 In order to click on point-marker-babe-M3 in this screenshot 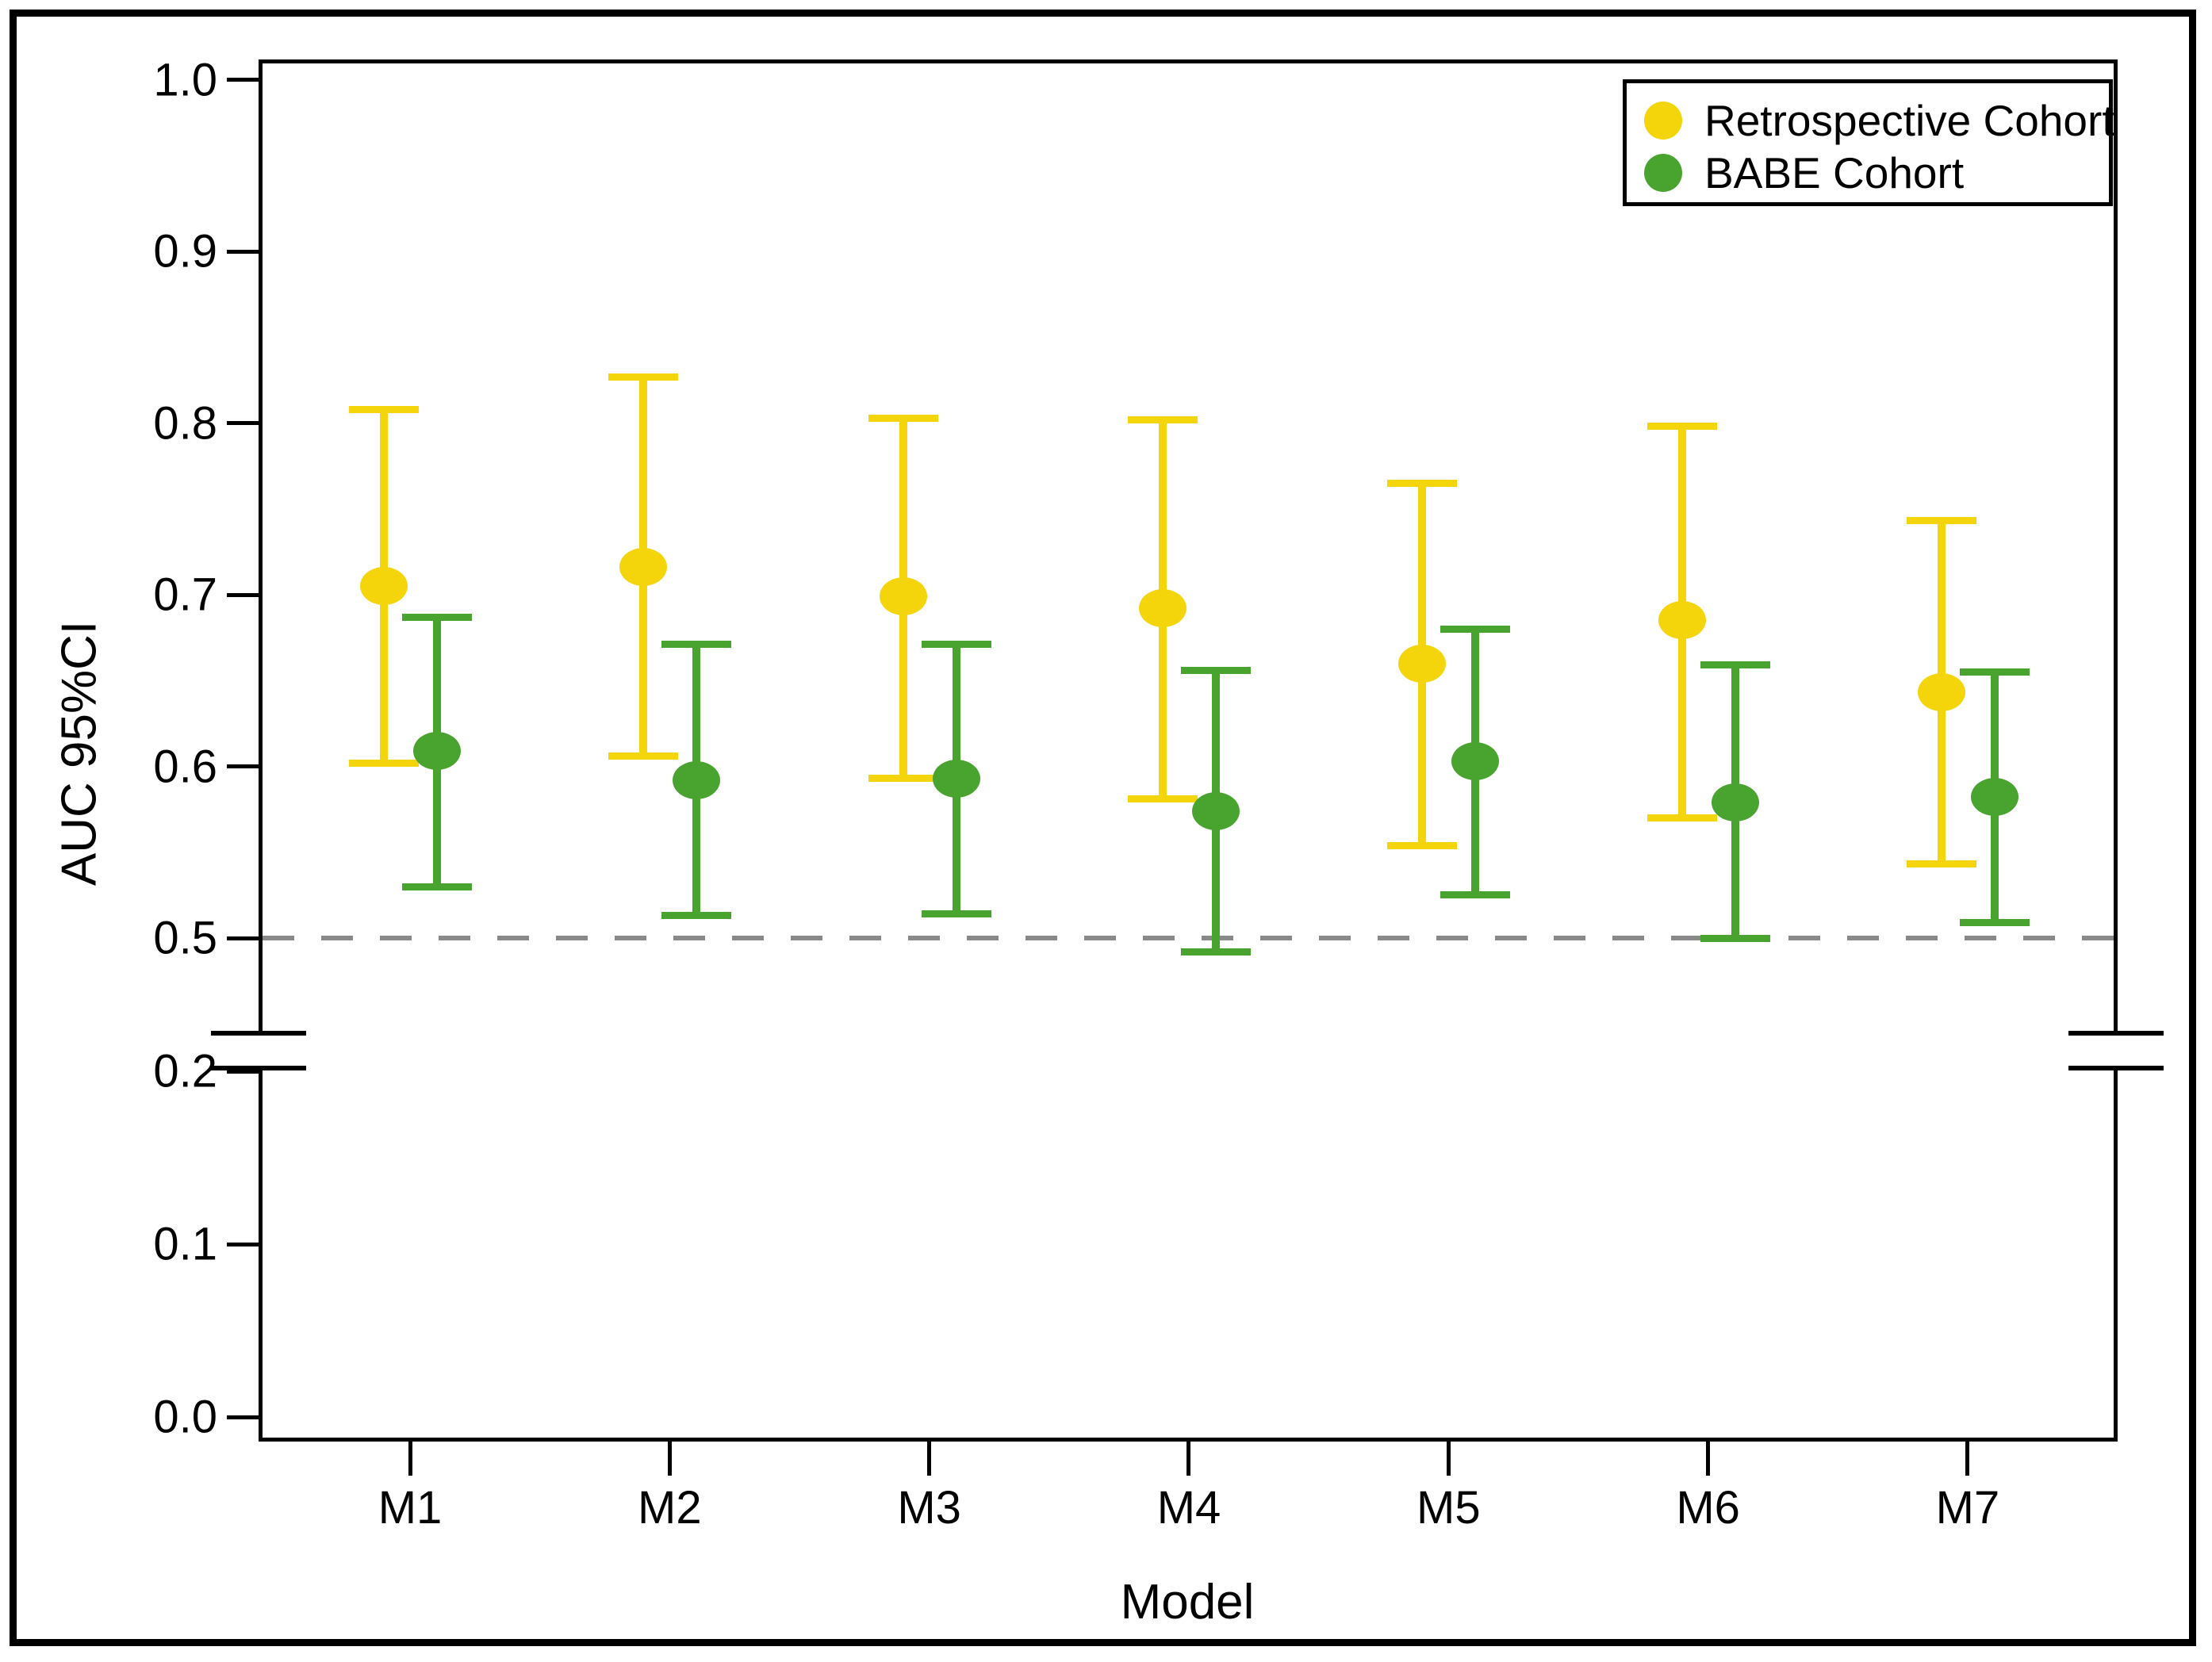, I will do `click(956, 778)`.